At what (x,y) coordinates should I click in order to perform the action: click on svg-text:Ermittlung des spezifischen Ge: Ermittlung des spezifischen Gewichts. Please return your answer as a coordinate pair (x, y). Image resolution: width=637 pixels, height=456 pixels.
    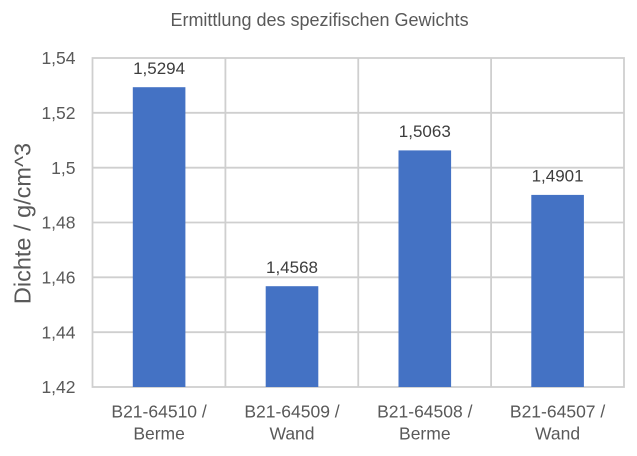
    Looking at the image, I should click on (319, 20).